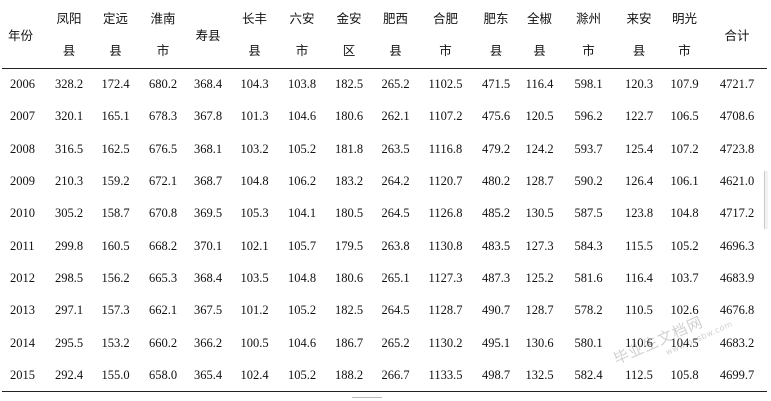  Describe the element at coordinates (539, 245) in the screenshot. I see `value-cell: 127.3` at that location.